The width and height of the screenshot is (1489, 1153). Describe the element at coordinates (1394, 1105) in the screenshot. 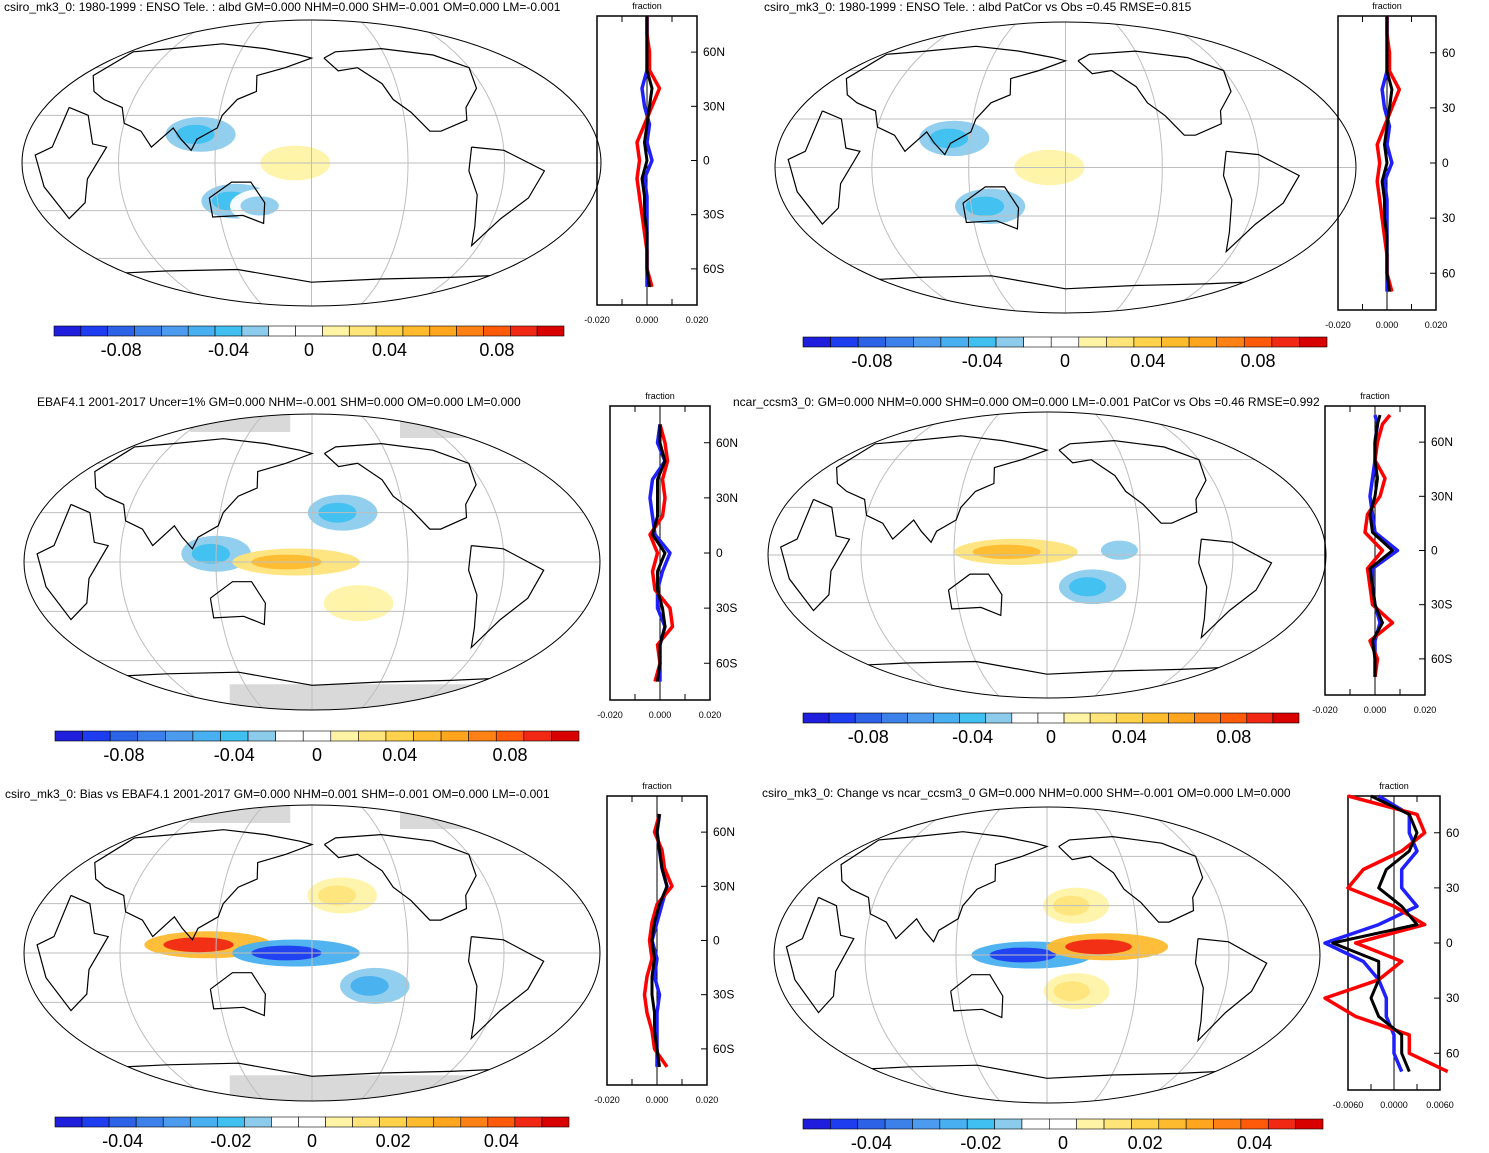

I see `profile-tick-label: 0.0000` at that location.